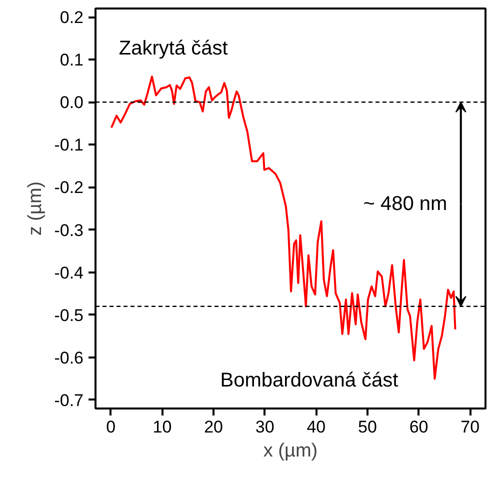  Describe the element at coordinates (72, 102) in the screenshot. I see `y-tick-label: 0.0` at that location.